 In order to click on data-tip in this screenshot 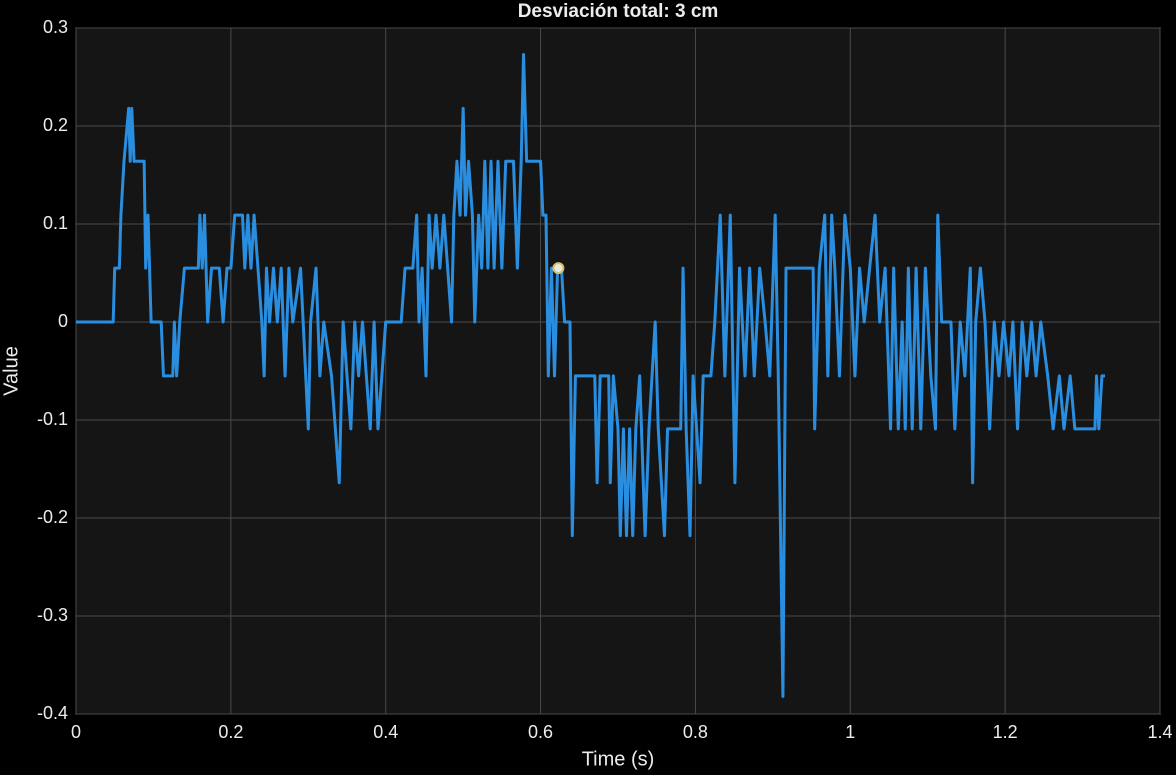, I will do `click(558, 268)`.